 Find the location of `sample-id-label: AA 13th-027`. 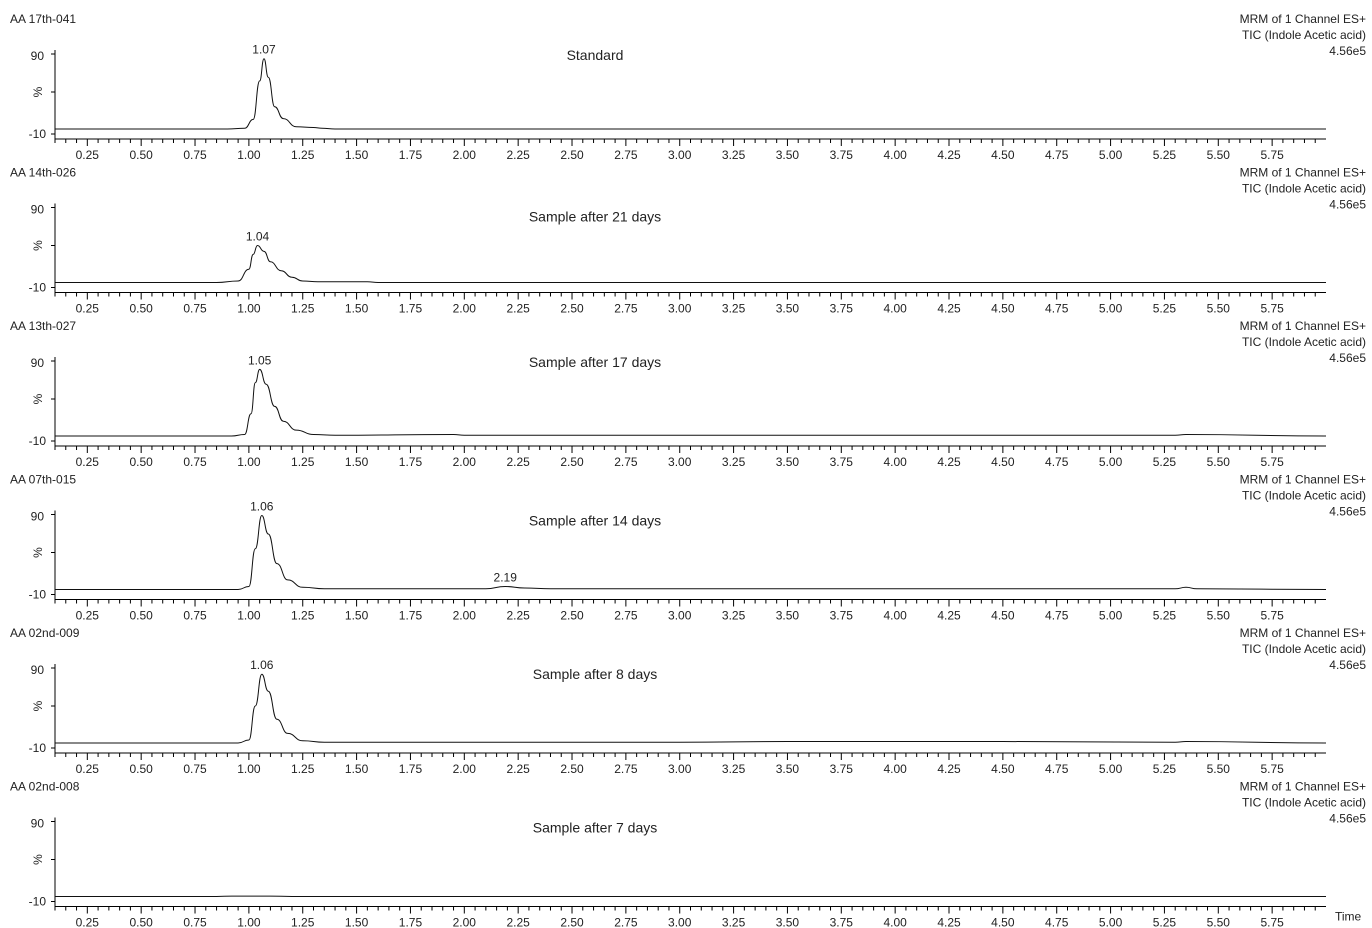

sample-id-label: AA 13th-027 is located at coordinates (43, 326).